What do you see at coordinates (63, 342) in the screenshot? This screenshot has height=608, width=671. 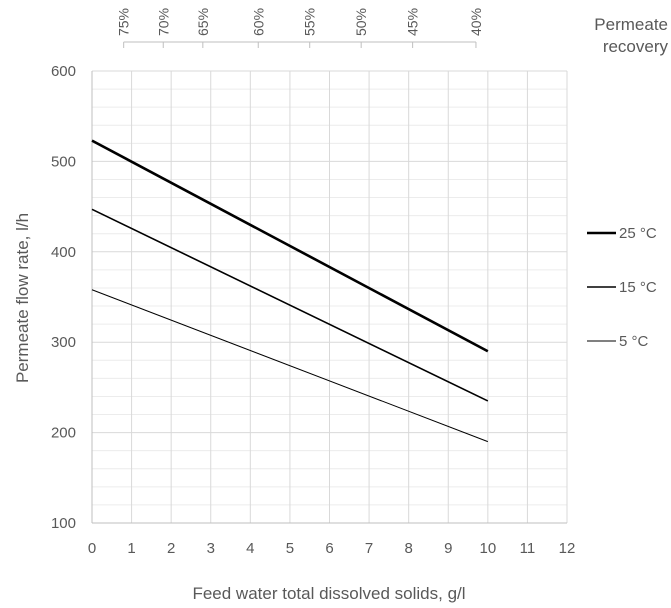 I see `y-tick-label: 300` at bounding box center [63, 342].